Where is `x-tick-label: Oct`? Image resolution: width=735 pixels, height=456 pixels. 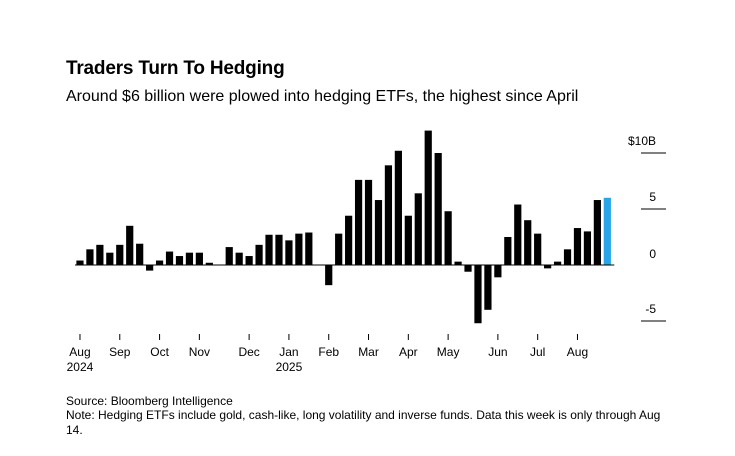
x-tick-label: Oct is located at coordinates (159, 352).